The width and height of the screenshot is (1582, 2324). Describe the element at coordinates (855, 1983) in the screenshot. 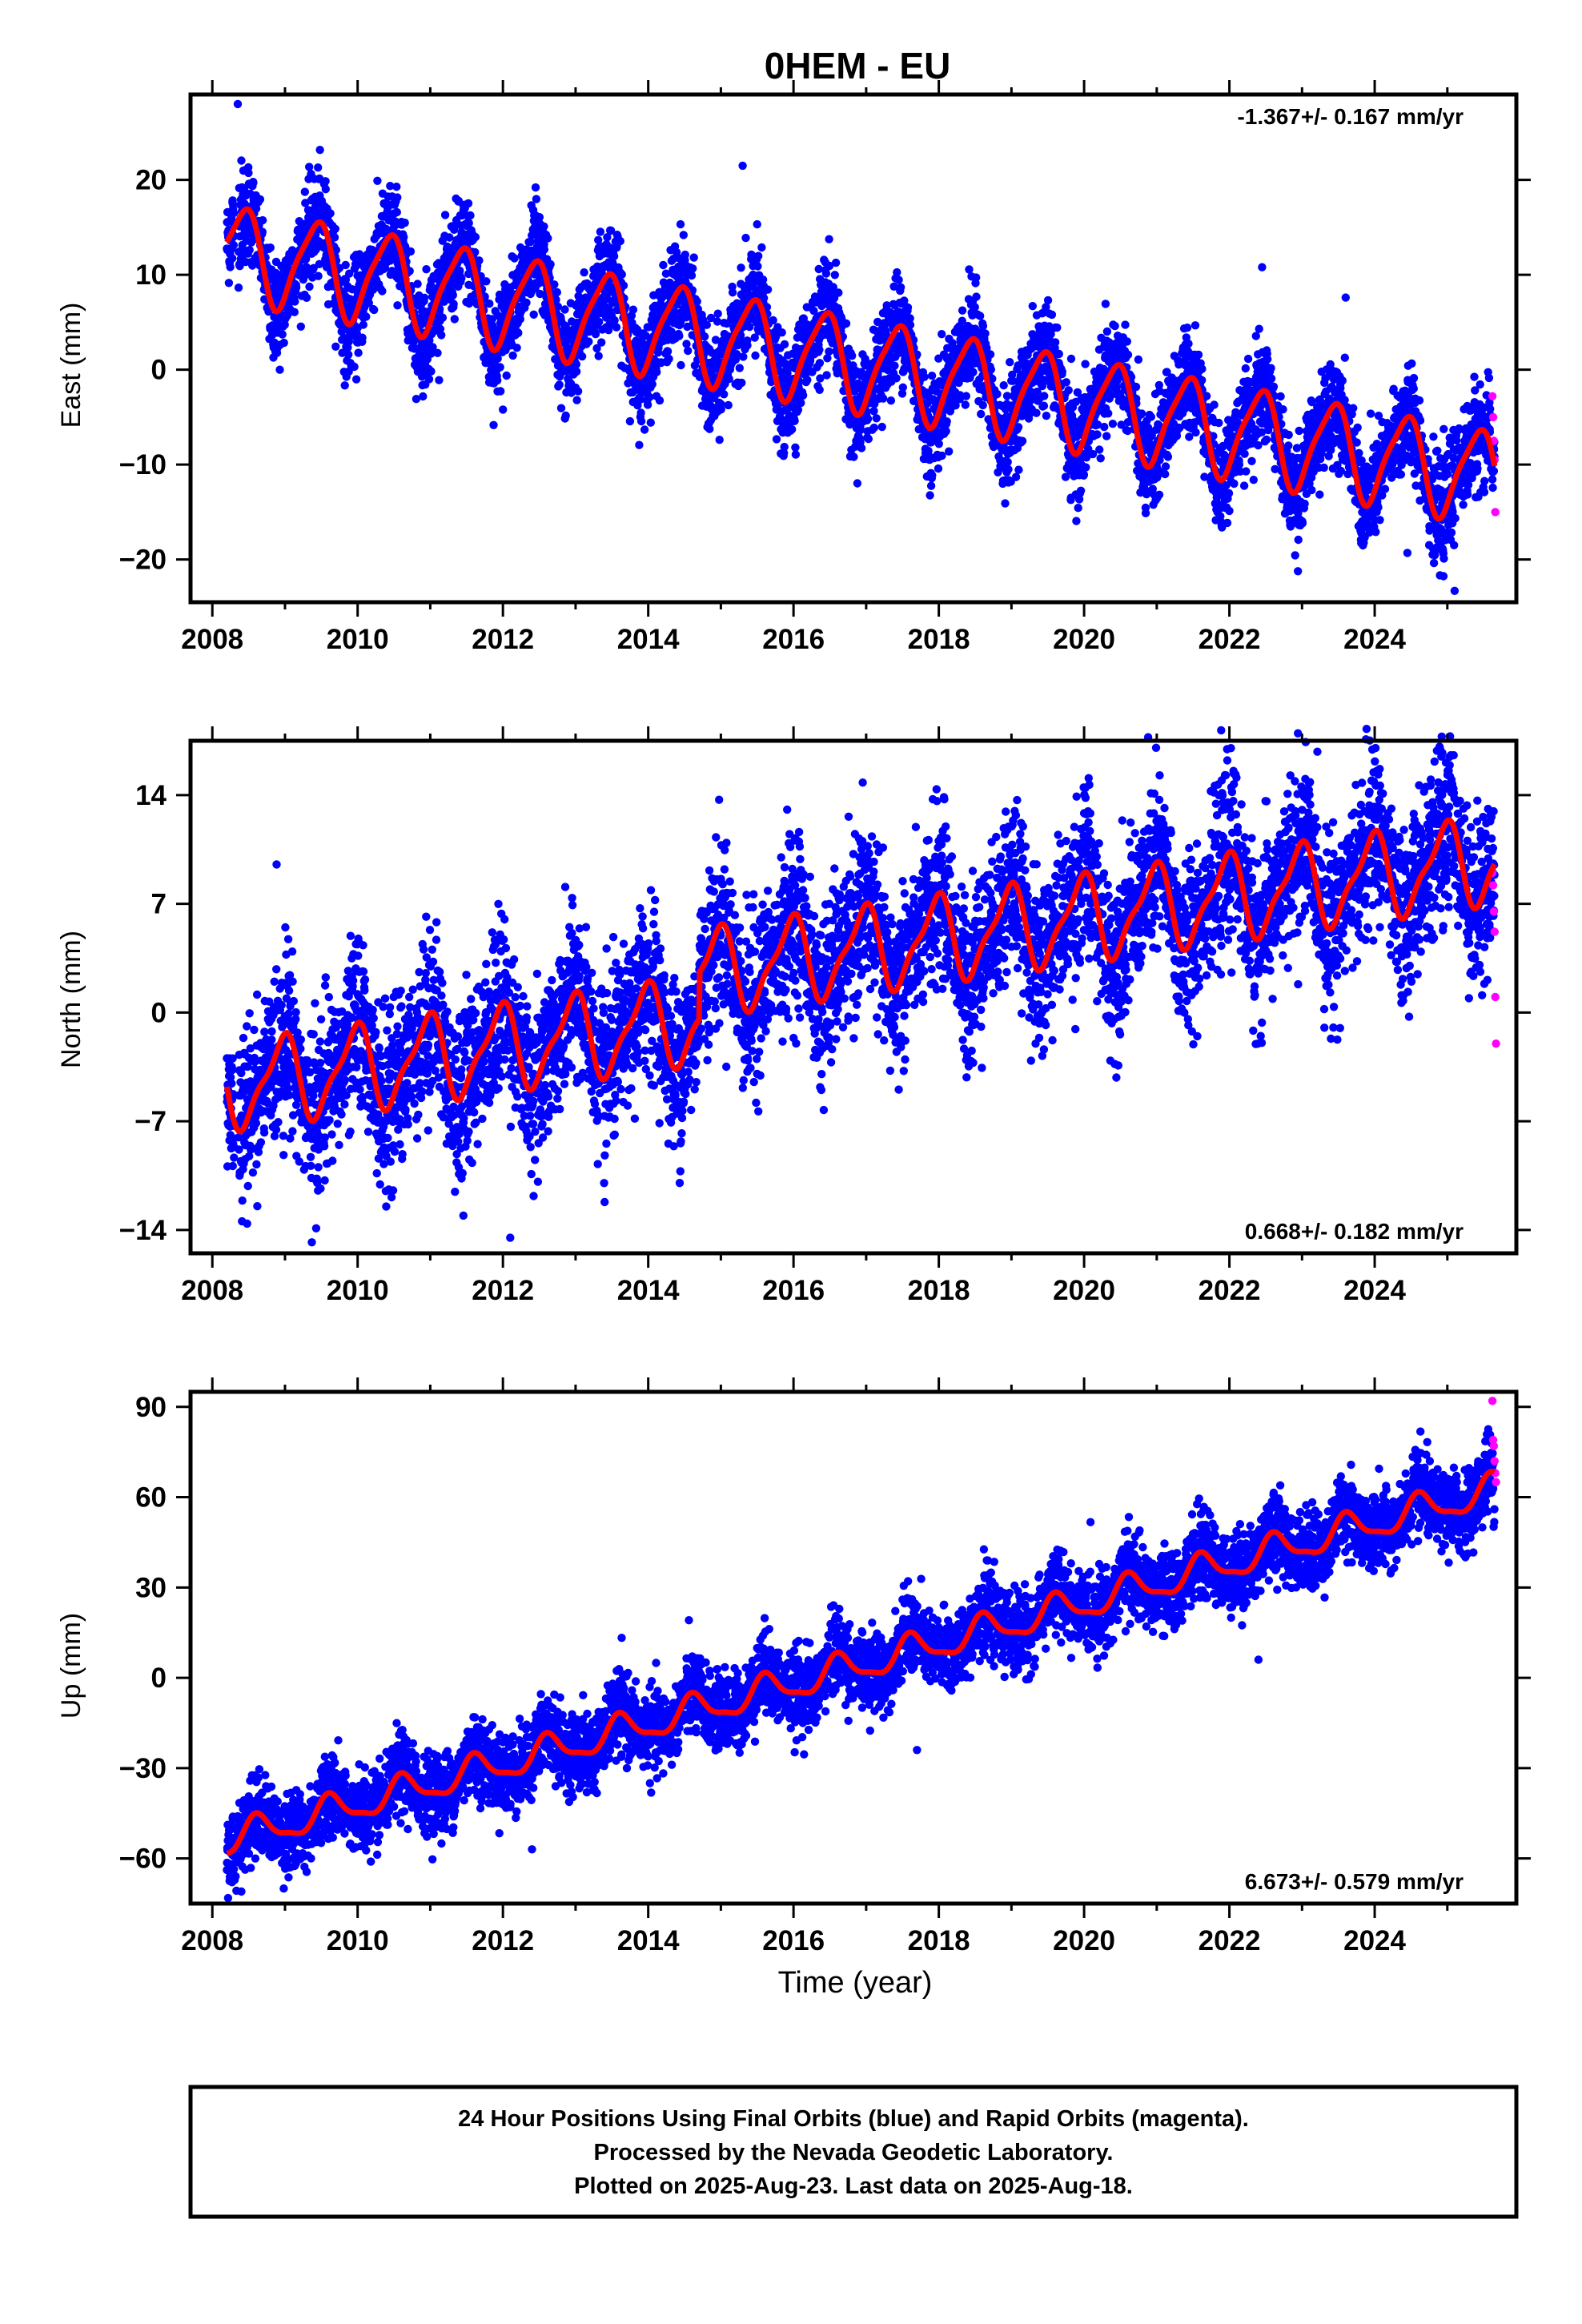

I see `x-axis-label: Time (year)` at that location.